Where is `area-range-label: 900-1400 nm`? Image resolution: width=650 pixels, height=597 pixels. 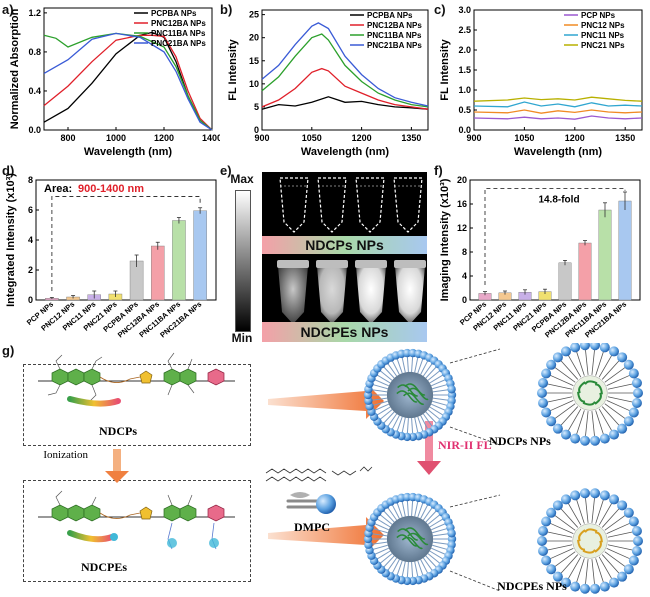 area-range-label: 900-1400 nm is located at coordinates (111, 189).